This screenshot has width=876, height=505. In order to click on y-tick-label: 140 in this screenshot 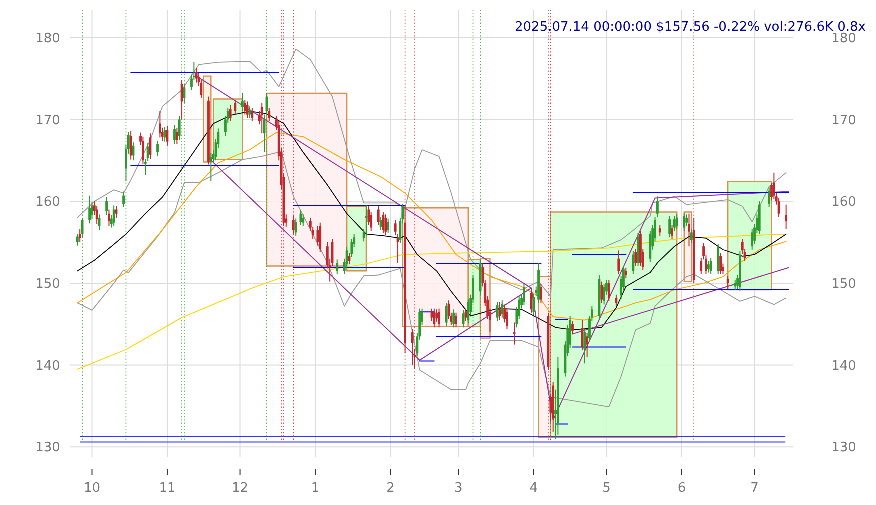, I will do `click(48, 366)`.